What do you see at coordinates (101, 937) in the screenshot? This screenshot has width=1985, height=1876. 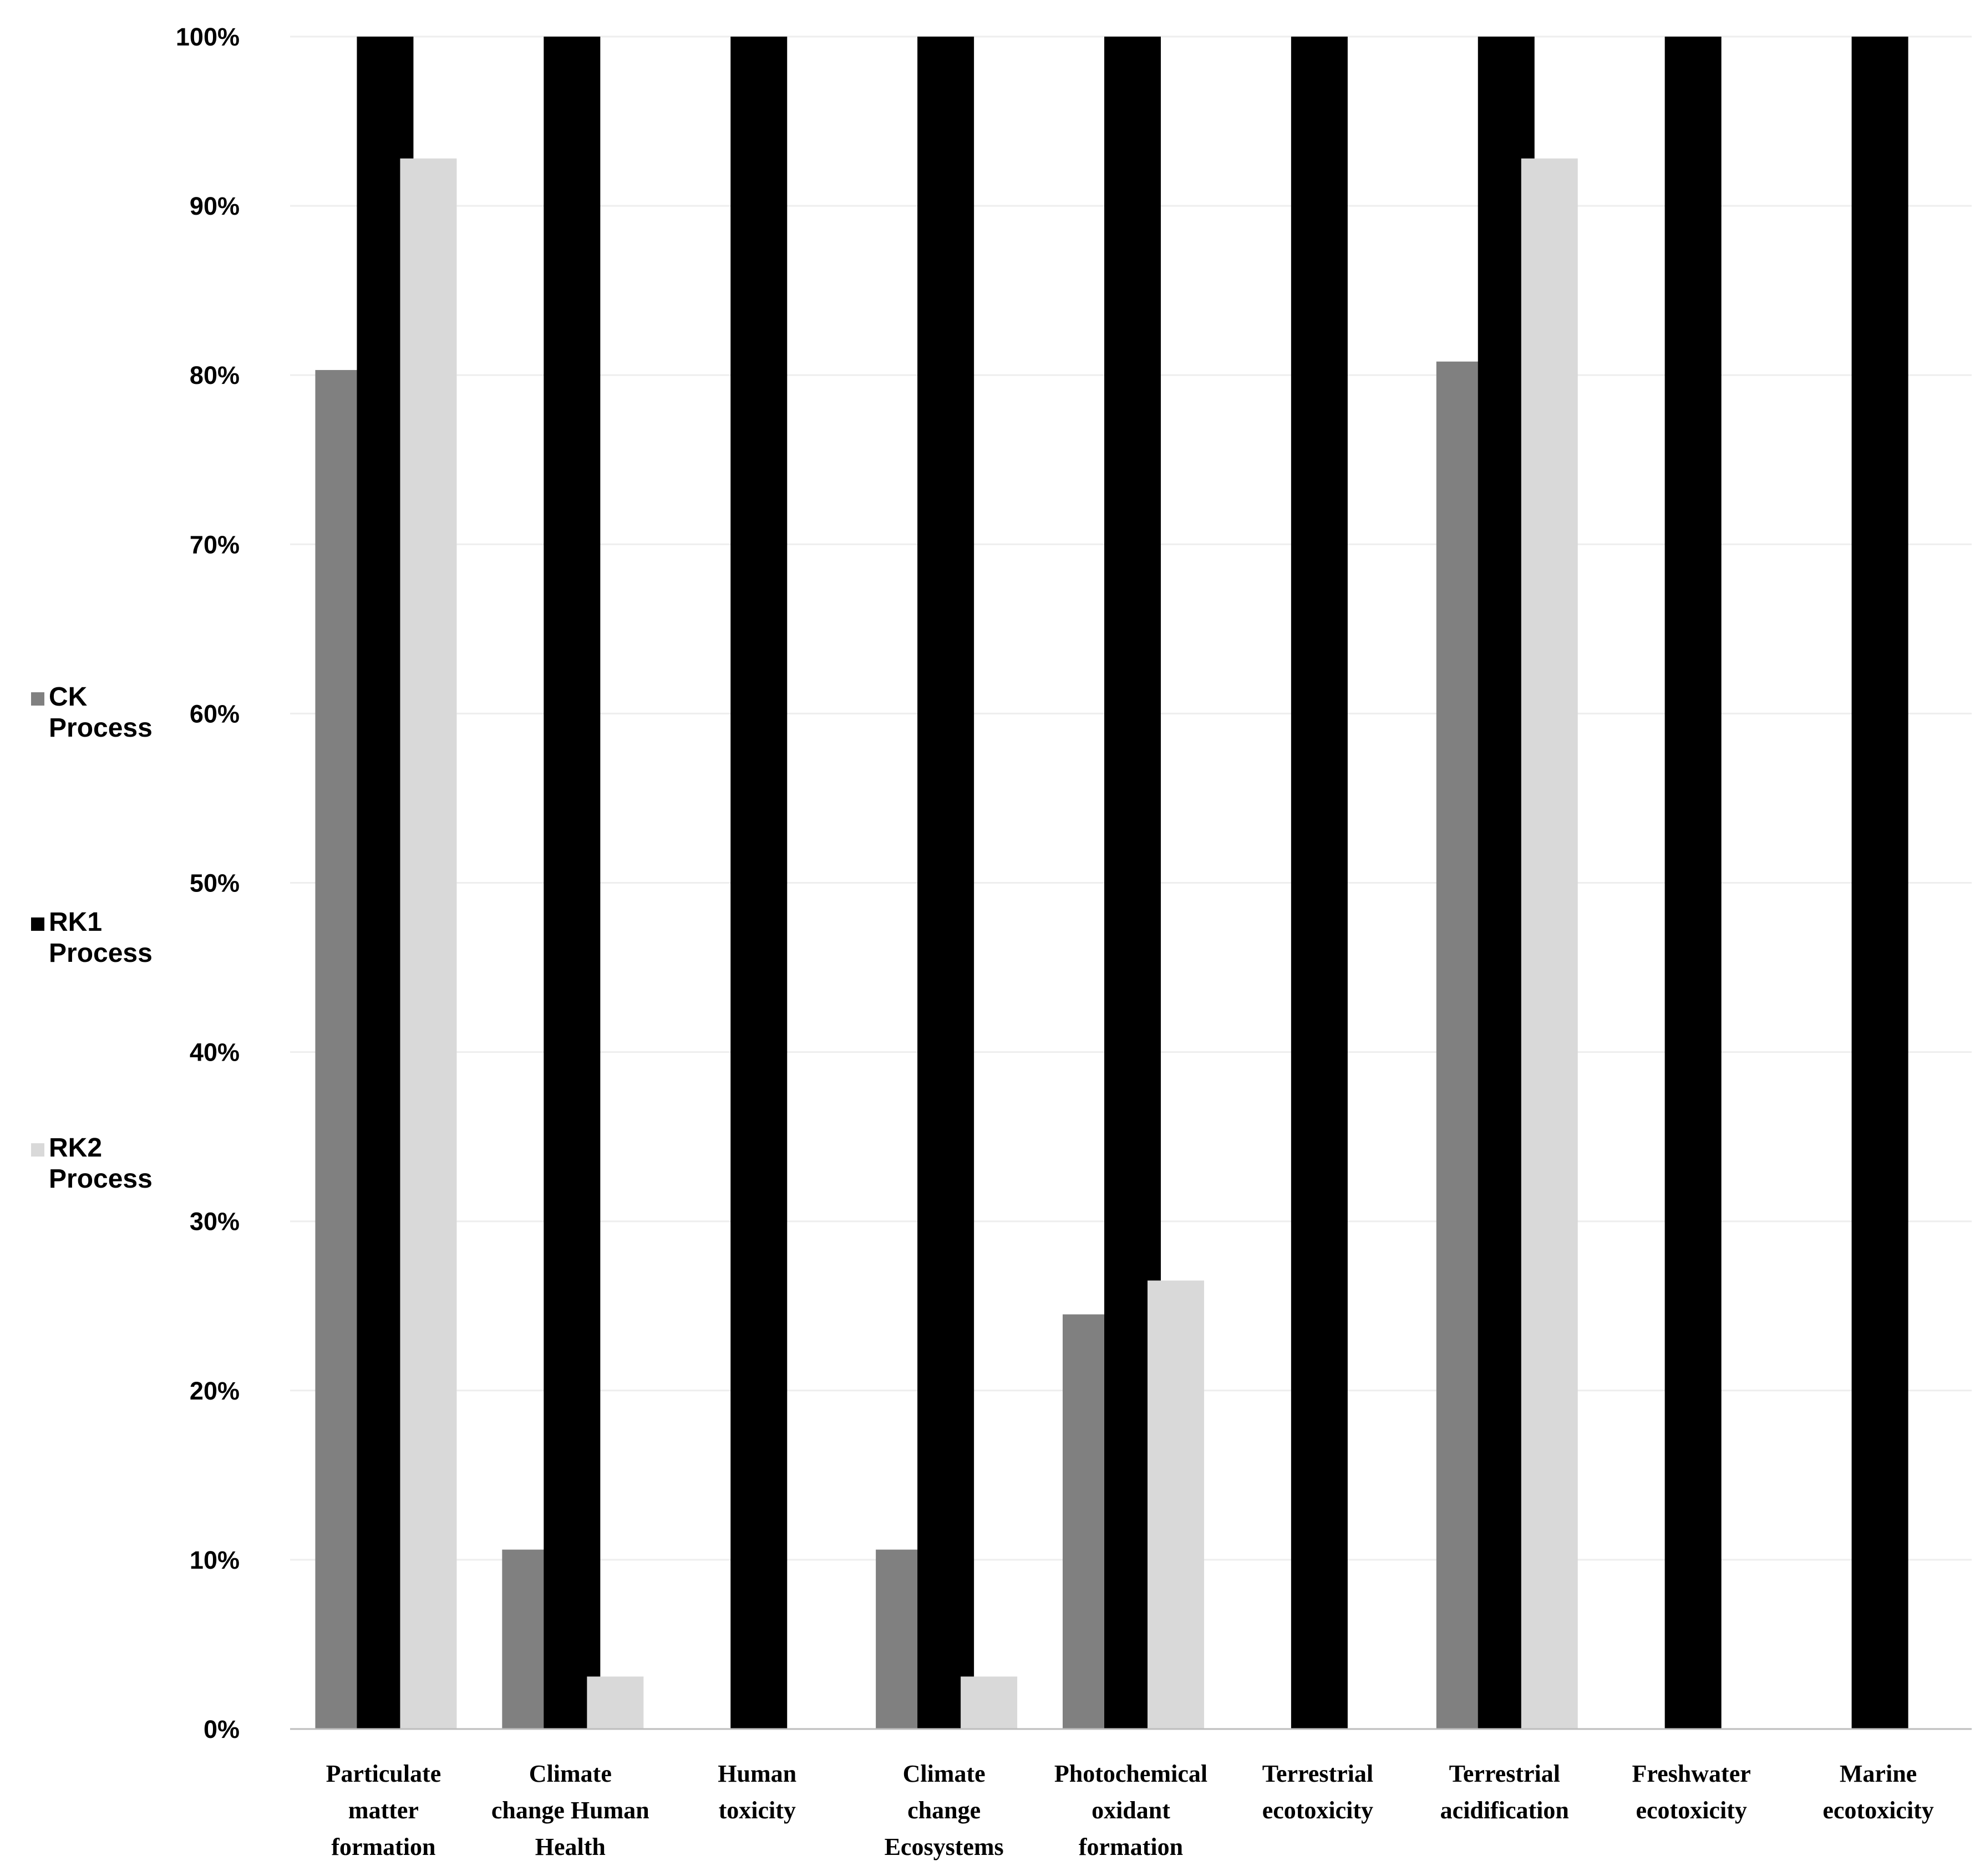 I see `legend-label: RK1 Process` at bounding box center [101, 937].